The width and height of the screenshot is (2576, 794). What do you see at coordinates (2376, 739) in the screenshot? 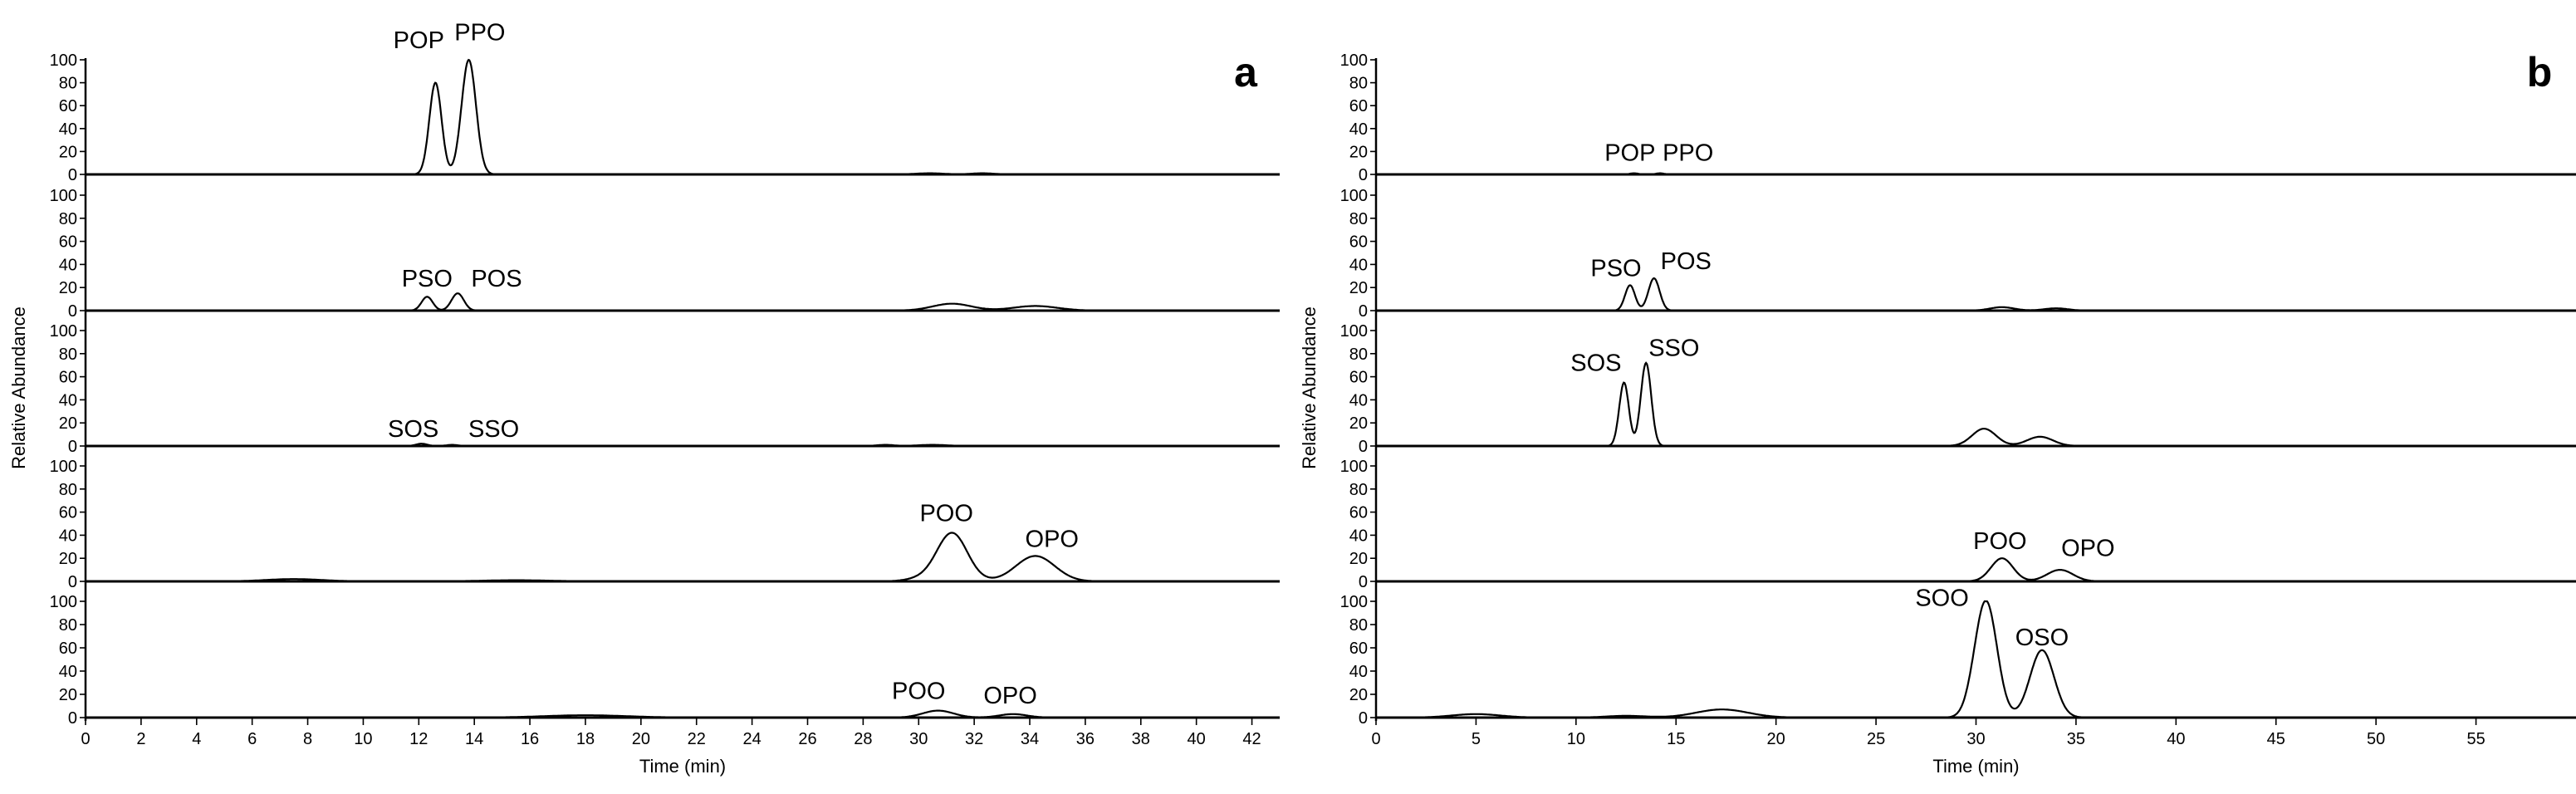
I see `x-tick-label: 50` at bounding box center [2376, 739].